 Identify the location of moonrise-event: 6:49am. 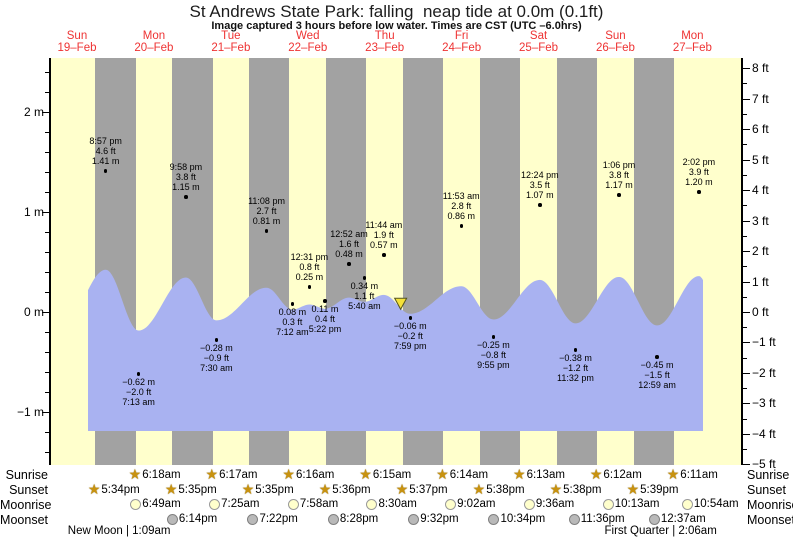
(155, 504).